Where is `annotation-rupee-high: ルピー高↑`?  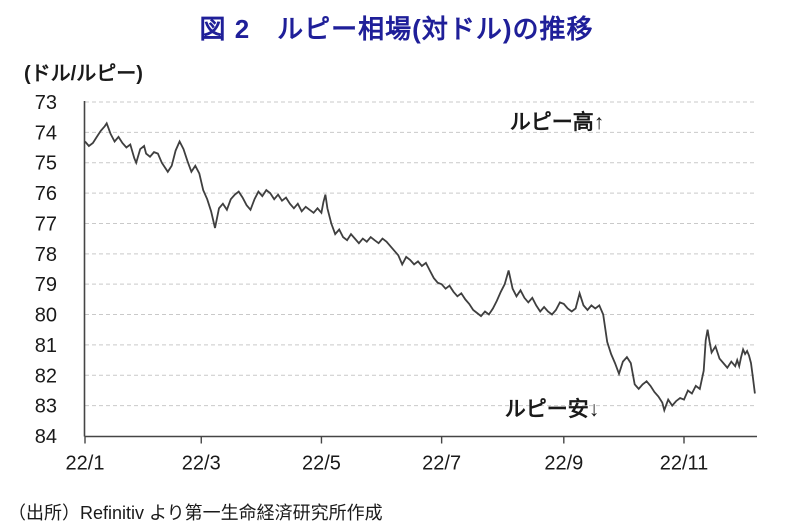
annotation-rupee-high: ルピー高↑ is located at coordinates (557, 122).